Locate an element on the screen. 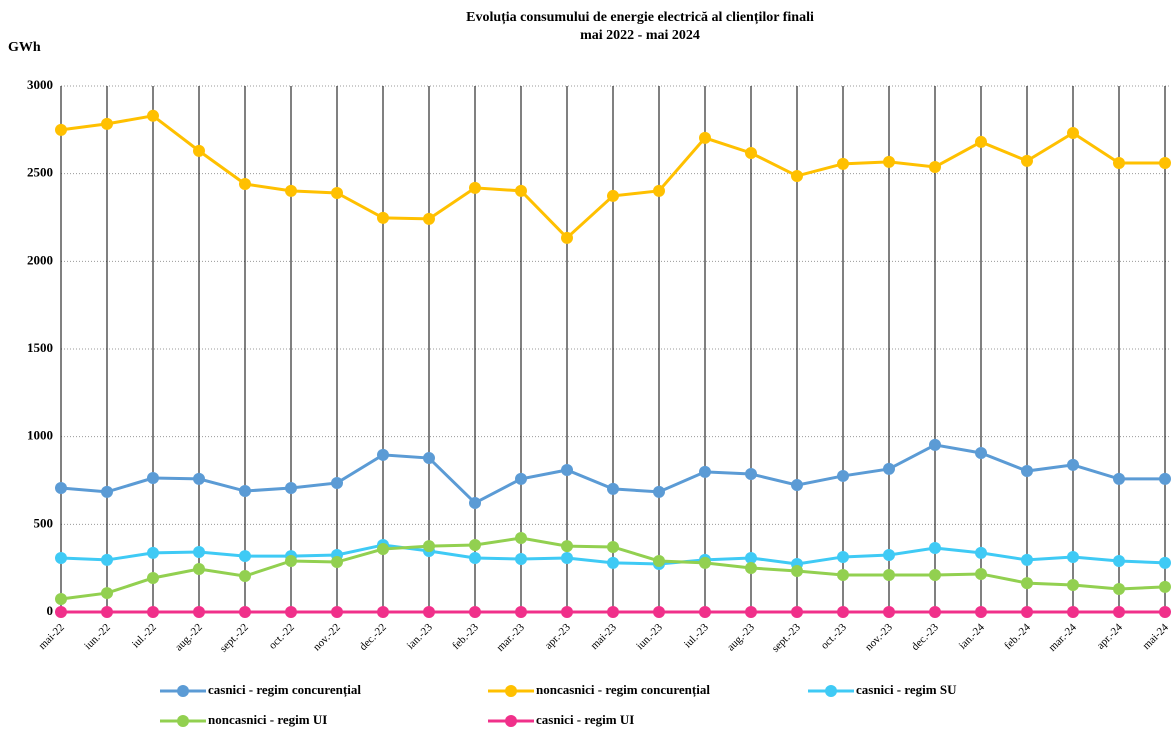 This screenshot has width=1171, height=733. legend-label: casnici - regim SU is located at coordinates (906, 689).